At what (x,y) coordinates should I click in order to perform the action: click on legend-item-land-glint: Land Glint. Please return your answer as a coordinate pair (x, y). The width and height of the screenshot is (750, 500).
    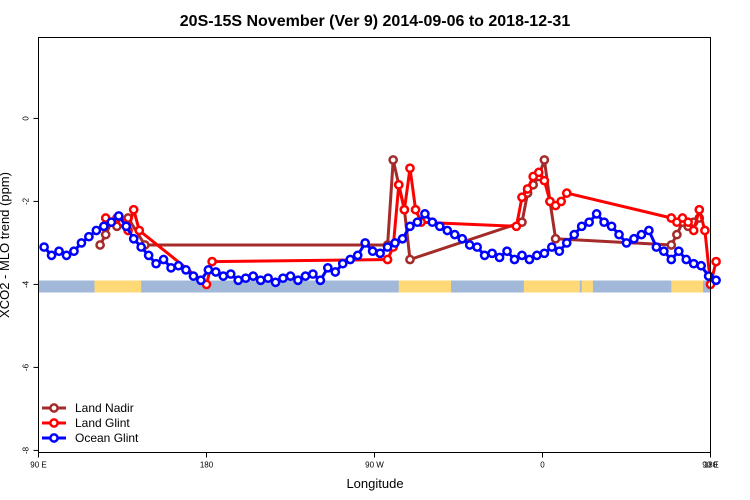
    Looking at the image, I should click on (86, 423).